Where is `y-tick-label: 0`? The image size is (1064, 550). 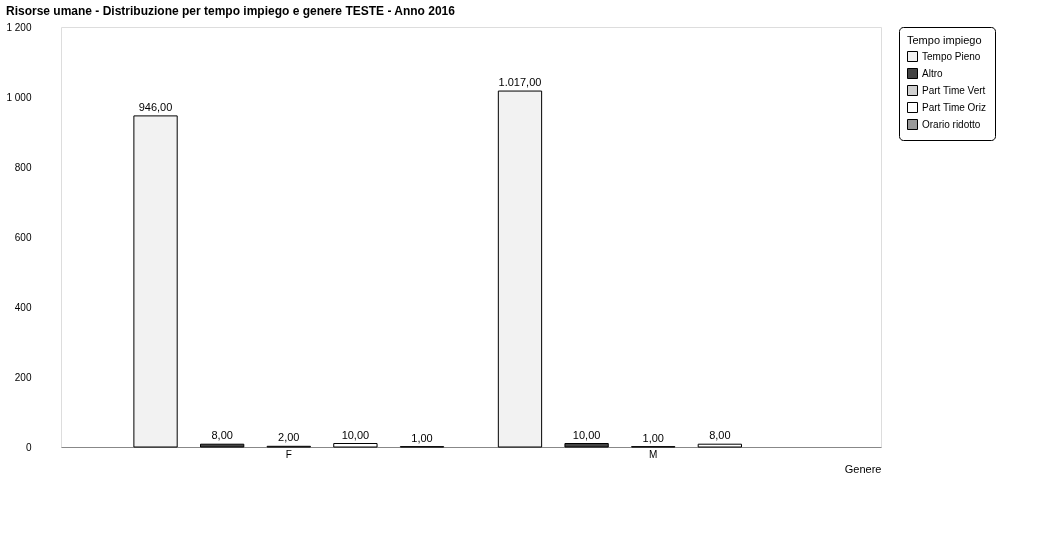
y-tick-label: 0 is located at coordinates (28, 447).